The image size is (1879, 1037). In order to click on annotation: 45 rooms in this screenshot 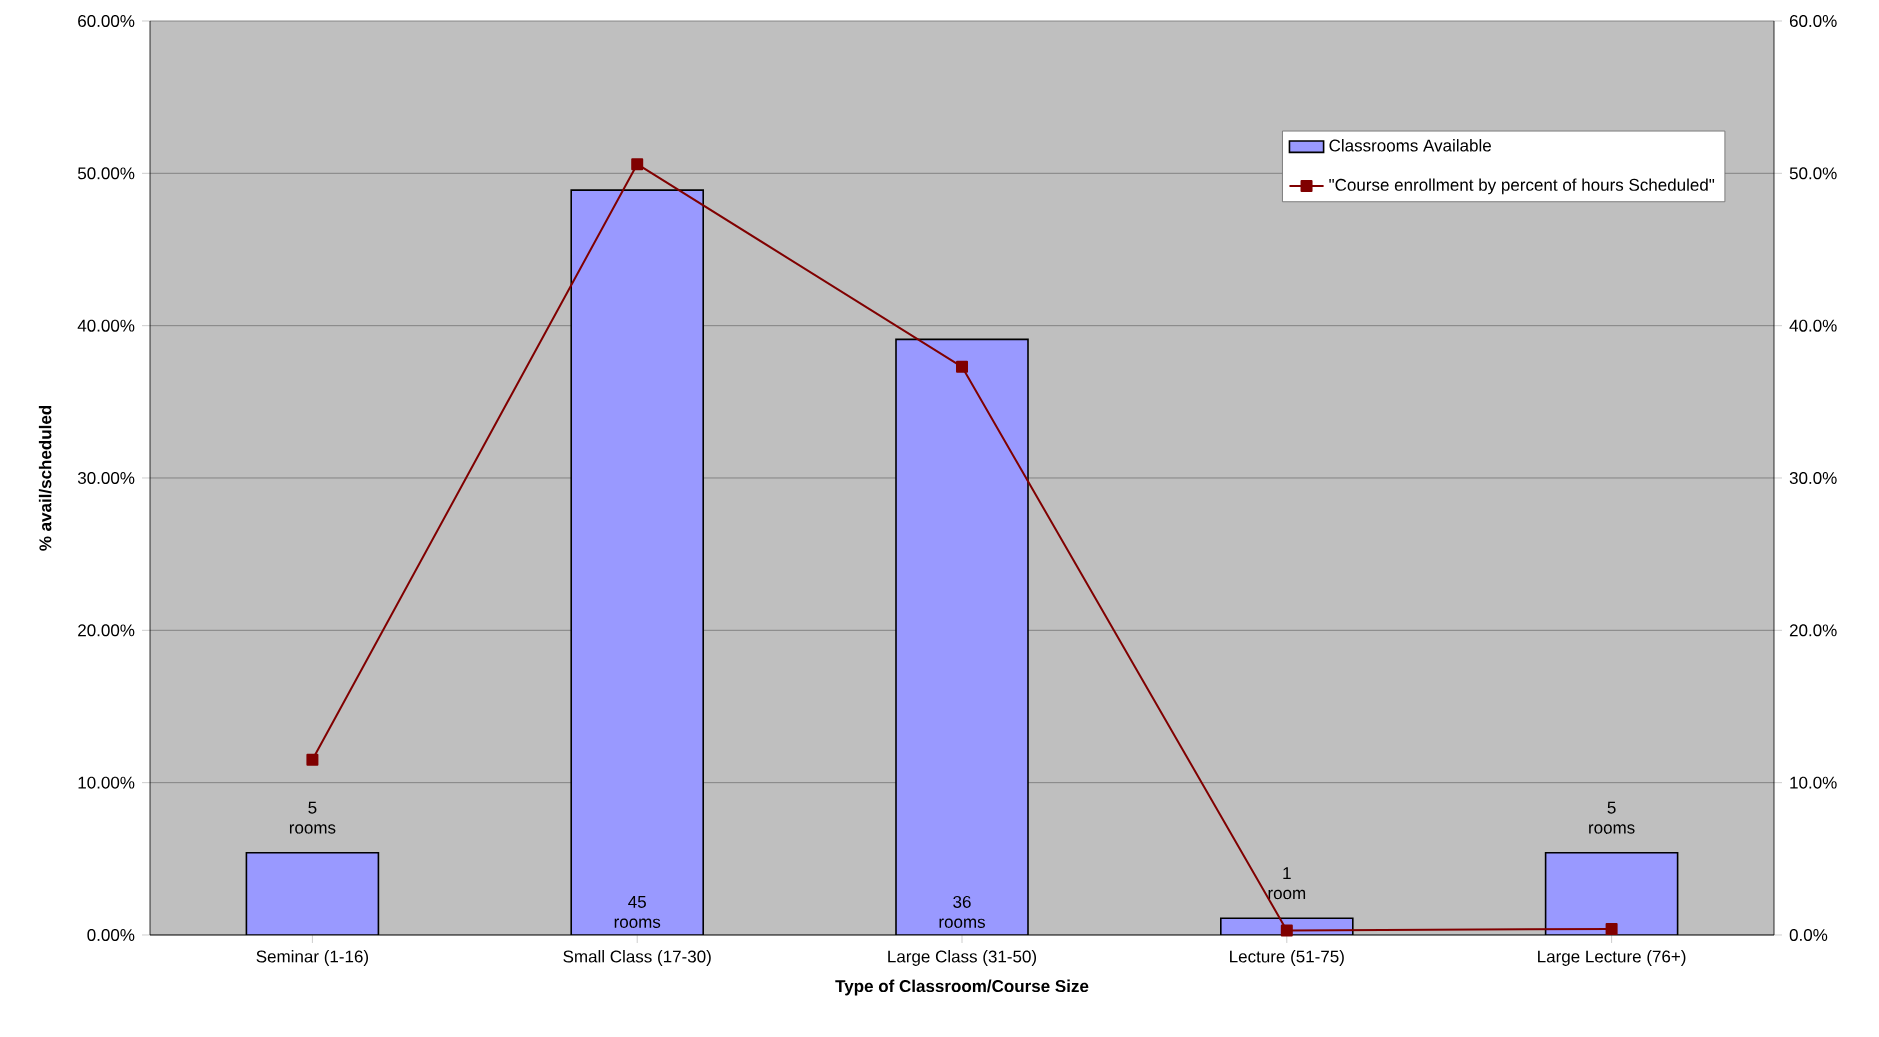, I will do `click(637, 912)`.